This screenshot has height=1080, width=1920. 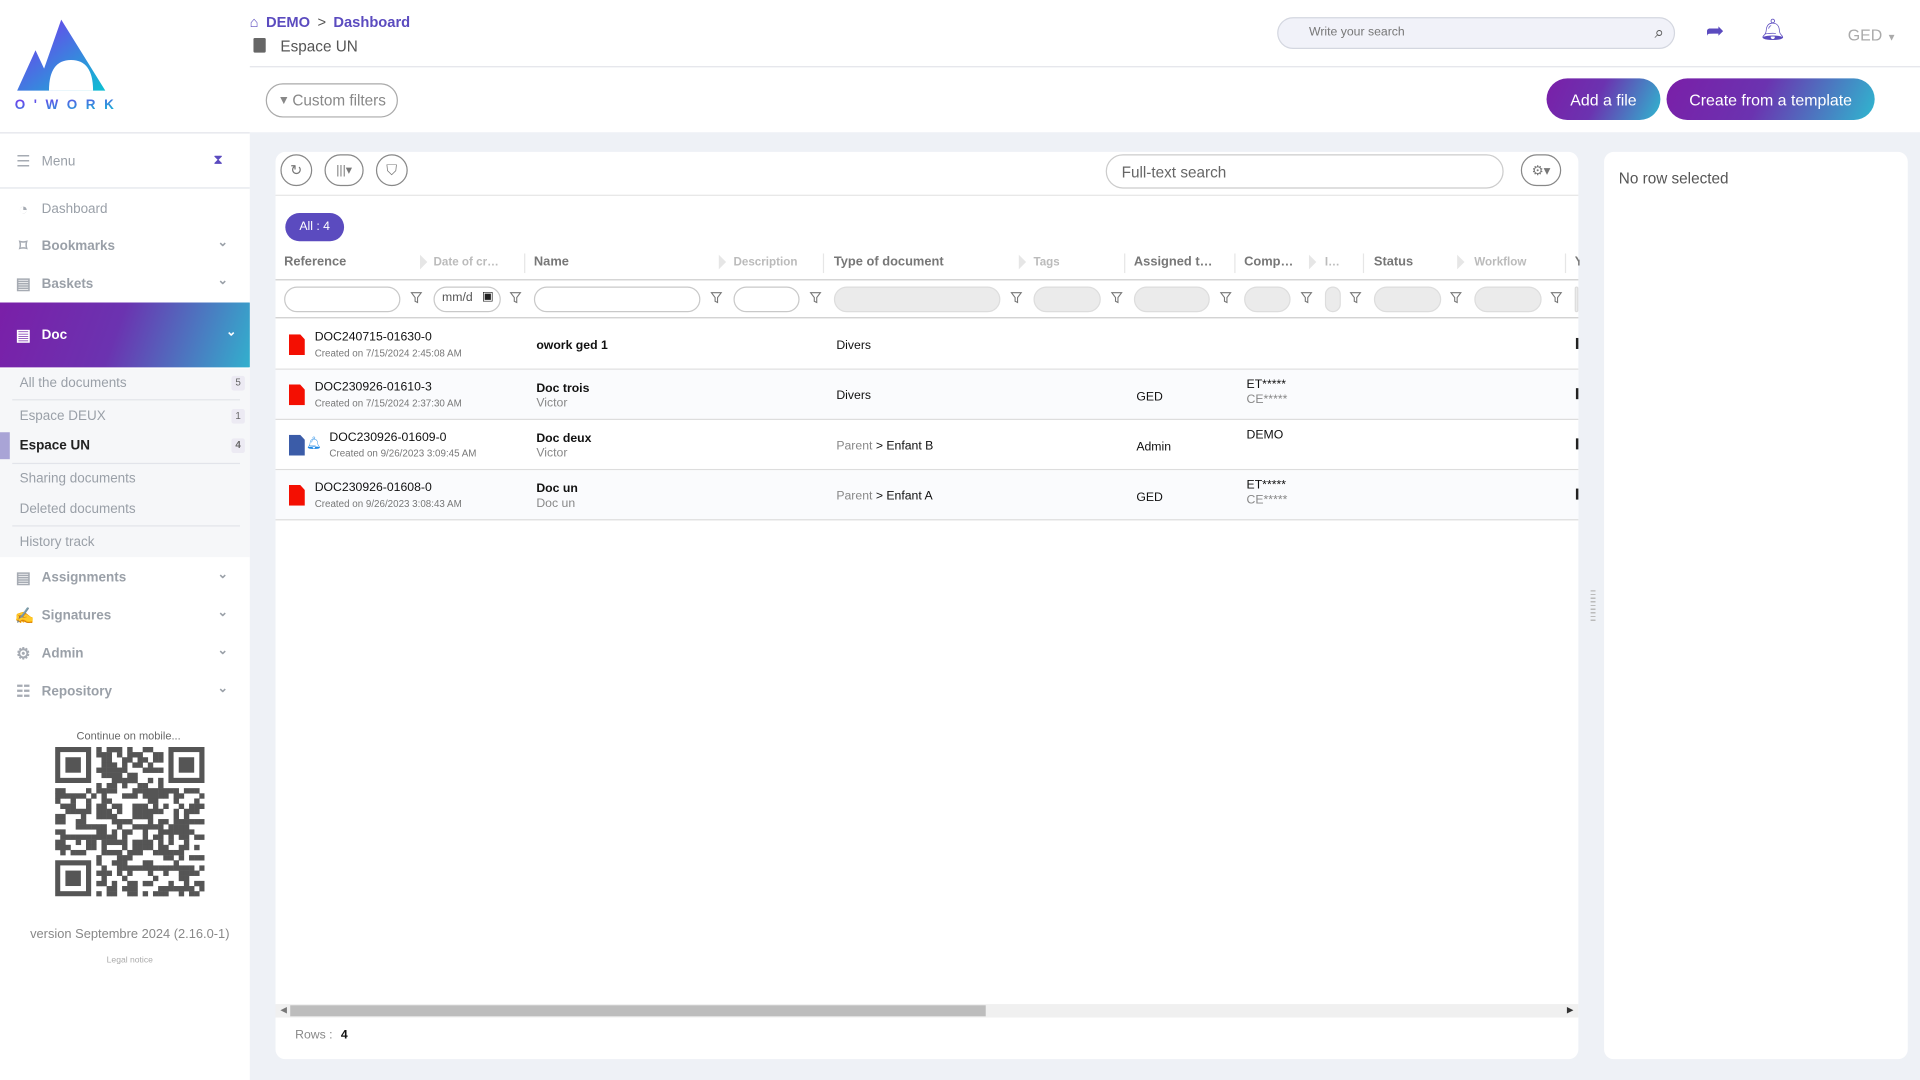 I want to click on gauge-icon: ◔, so click(x=23, y=208).